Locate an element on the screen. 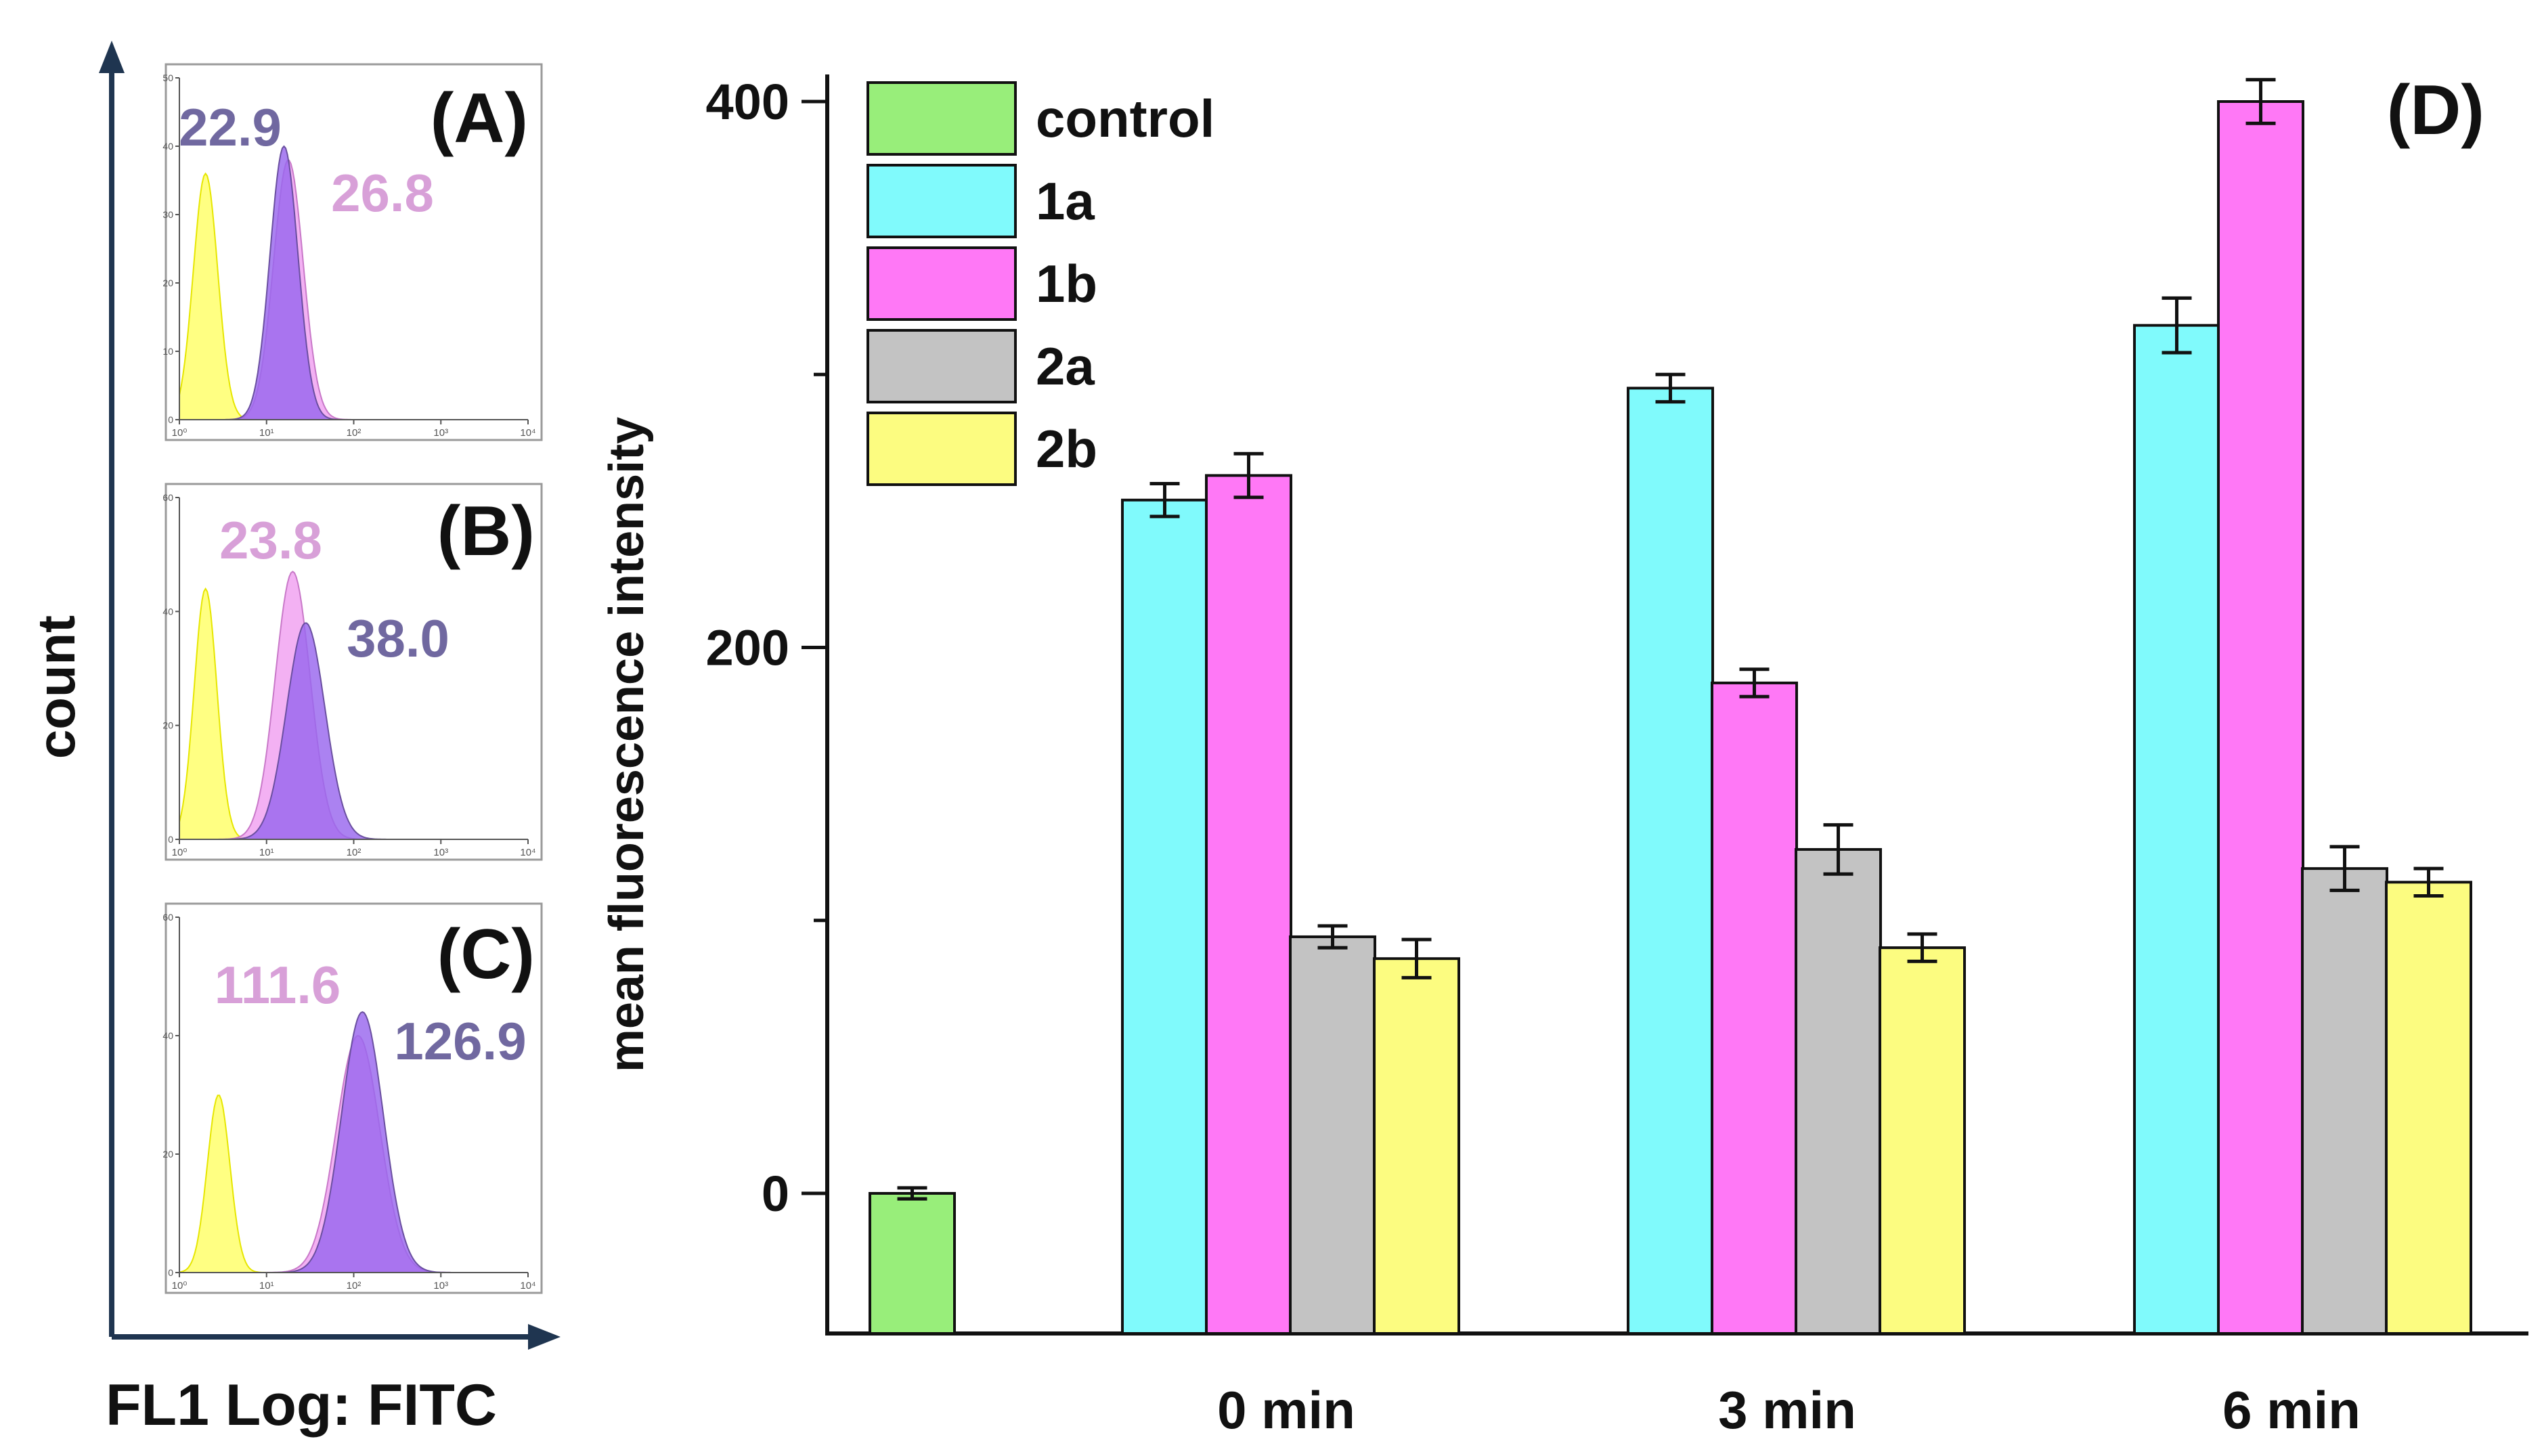 This screenshot has width=2544, height=1456. flow-x-label: FL1 Log: FITC is located at coordinates (301, 1405).